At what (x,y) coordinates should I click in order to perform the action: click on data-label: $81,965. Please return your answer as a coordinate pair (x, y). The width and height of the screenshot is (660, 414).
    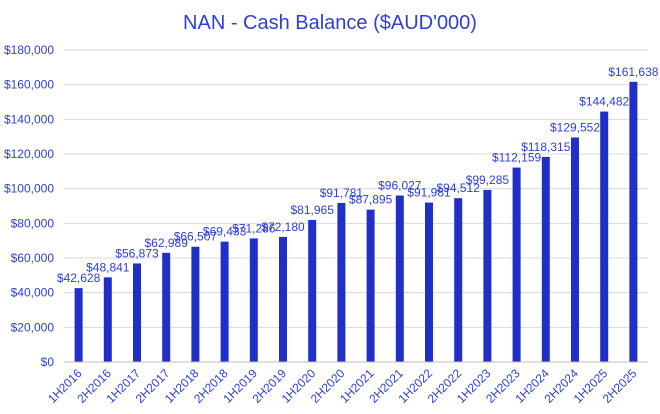
    Looking at the image, I should click on (313, 210).